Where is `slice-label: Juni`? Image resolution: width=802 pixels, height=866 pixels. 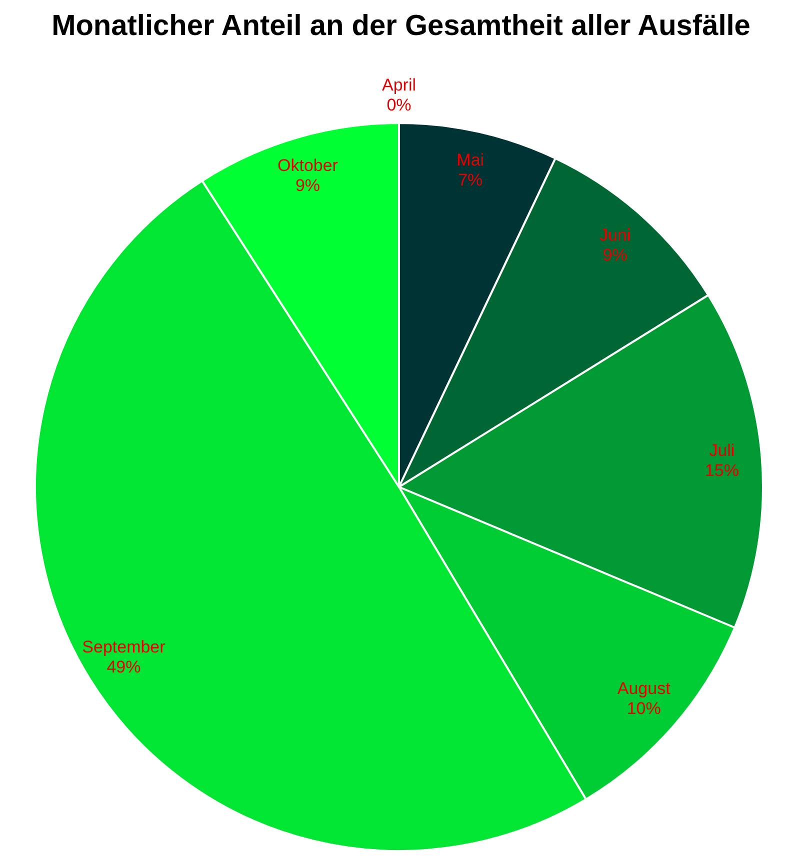
slice-label: Juni is located at coordinates (615, 234).